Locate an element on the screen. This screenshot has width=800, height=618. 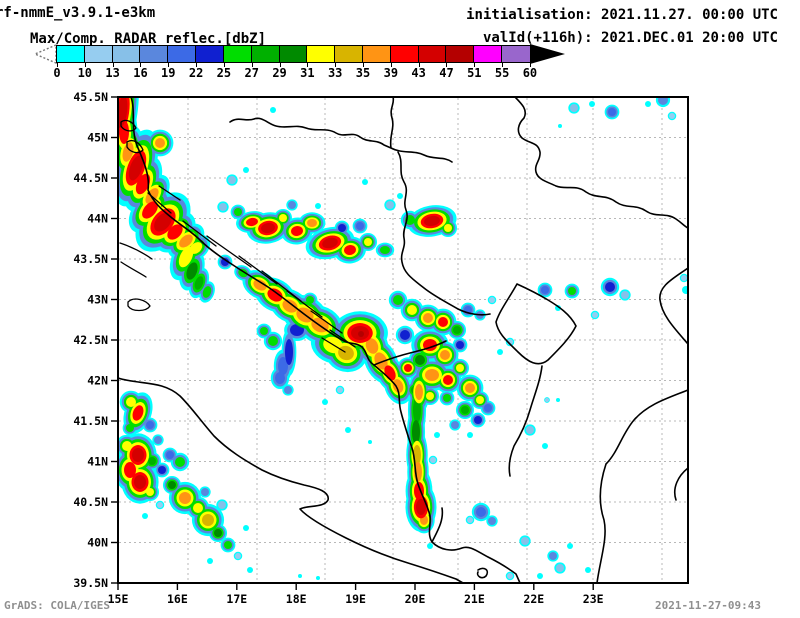
lon-axis-label: 21E is located at coordinates (474, 599).